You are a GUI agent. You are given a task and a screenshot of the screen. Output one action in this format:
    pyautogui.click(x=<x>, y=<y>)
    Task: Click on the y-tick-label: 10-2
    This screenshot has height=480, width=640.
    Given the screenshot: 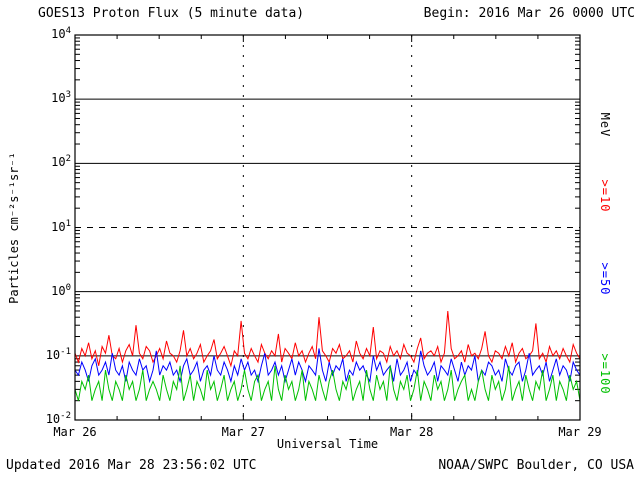 What is the action you would take?
    pyautogui.click(x=58, y=418)
    